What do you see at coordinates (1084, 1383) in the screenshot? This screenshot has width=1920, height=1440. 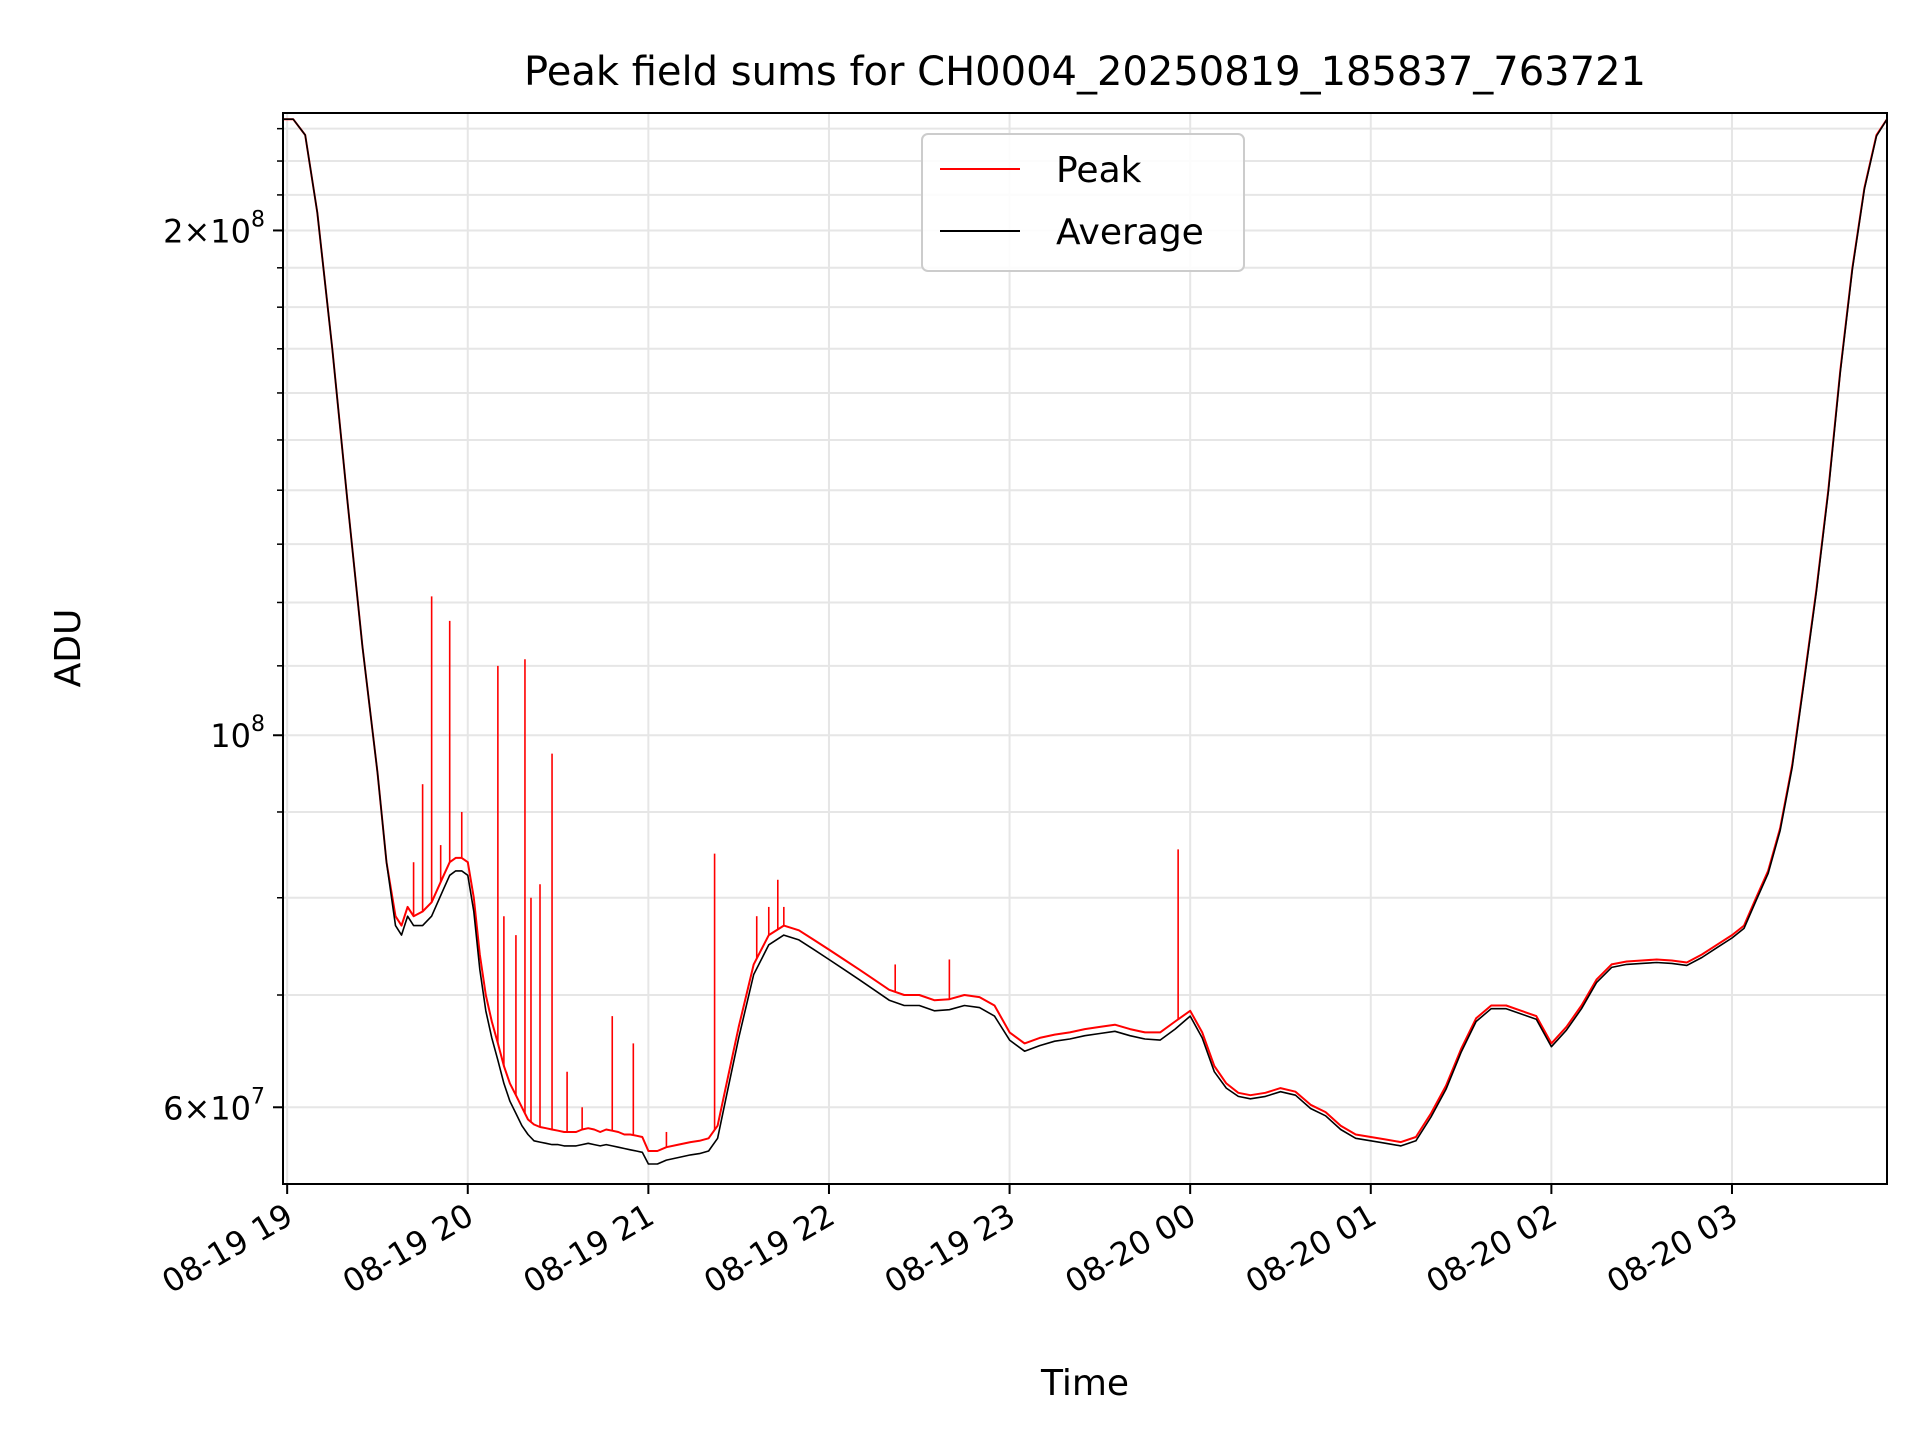 I see `x-axis-label: Time` at bounding box center [1084, 1383].